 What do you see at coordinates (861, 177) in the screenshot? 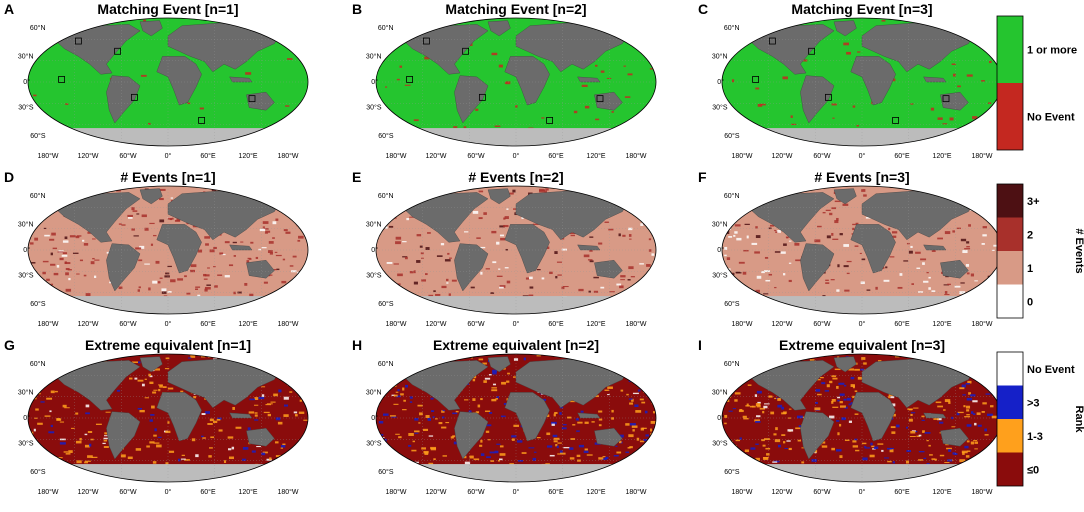
I see `panel-title: # Events [n=3]` at bounding box center [861, 177].